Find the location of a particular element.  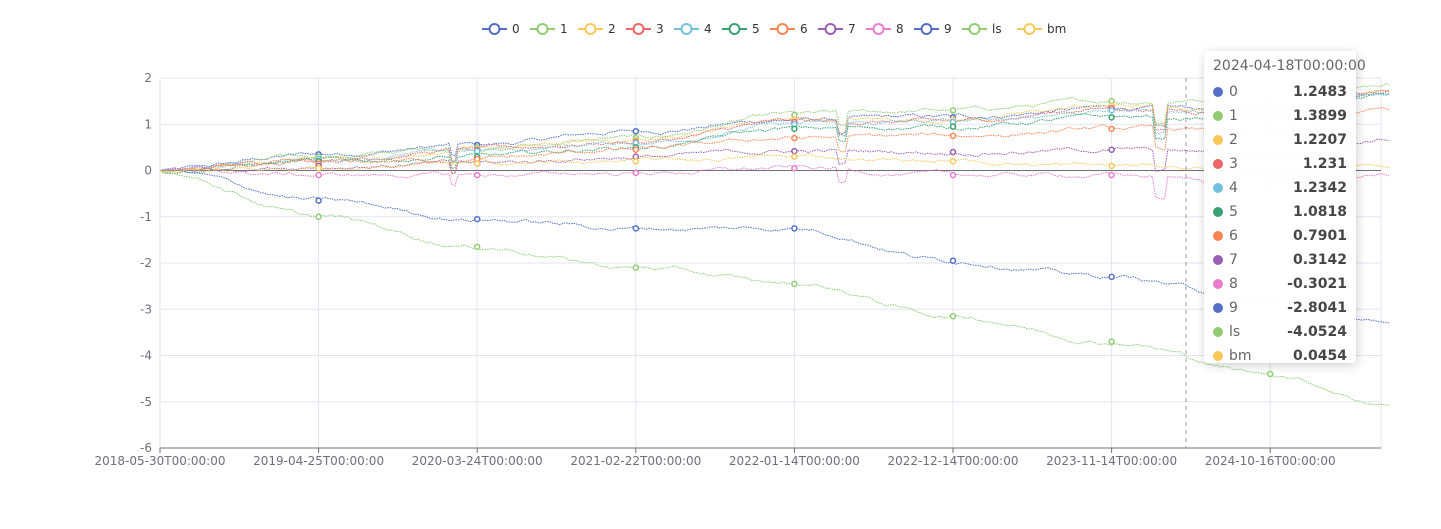

tooltip-series-value: 0.0454 is located at coordinates (1319, 356).